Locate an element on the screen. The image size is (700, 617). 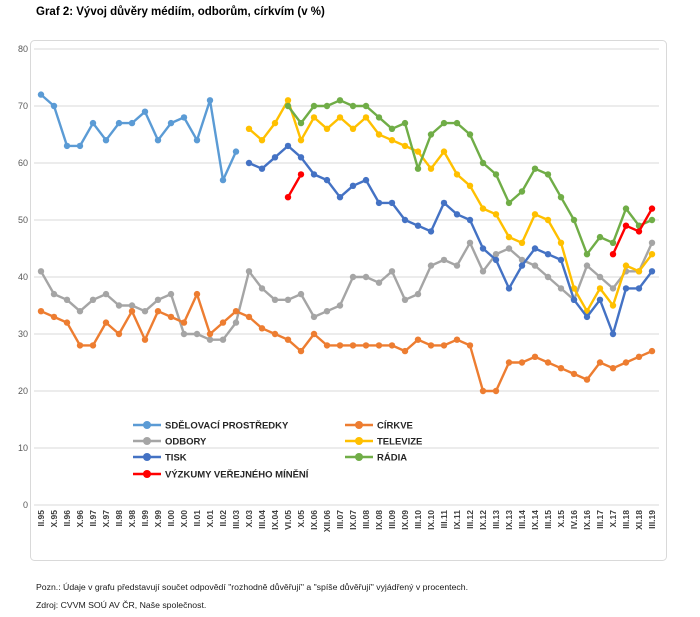
x-tick-label: IX.08 is located at coordinates (379, 520).